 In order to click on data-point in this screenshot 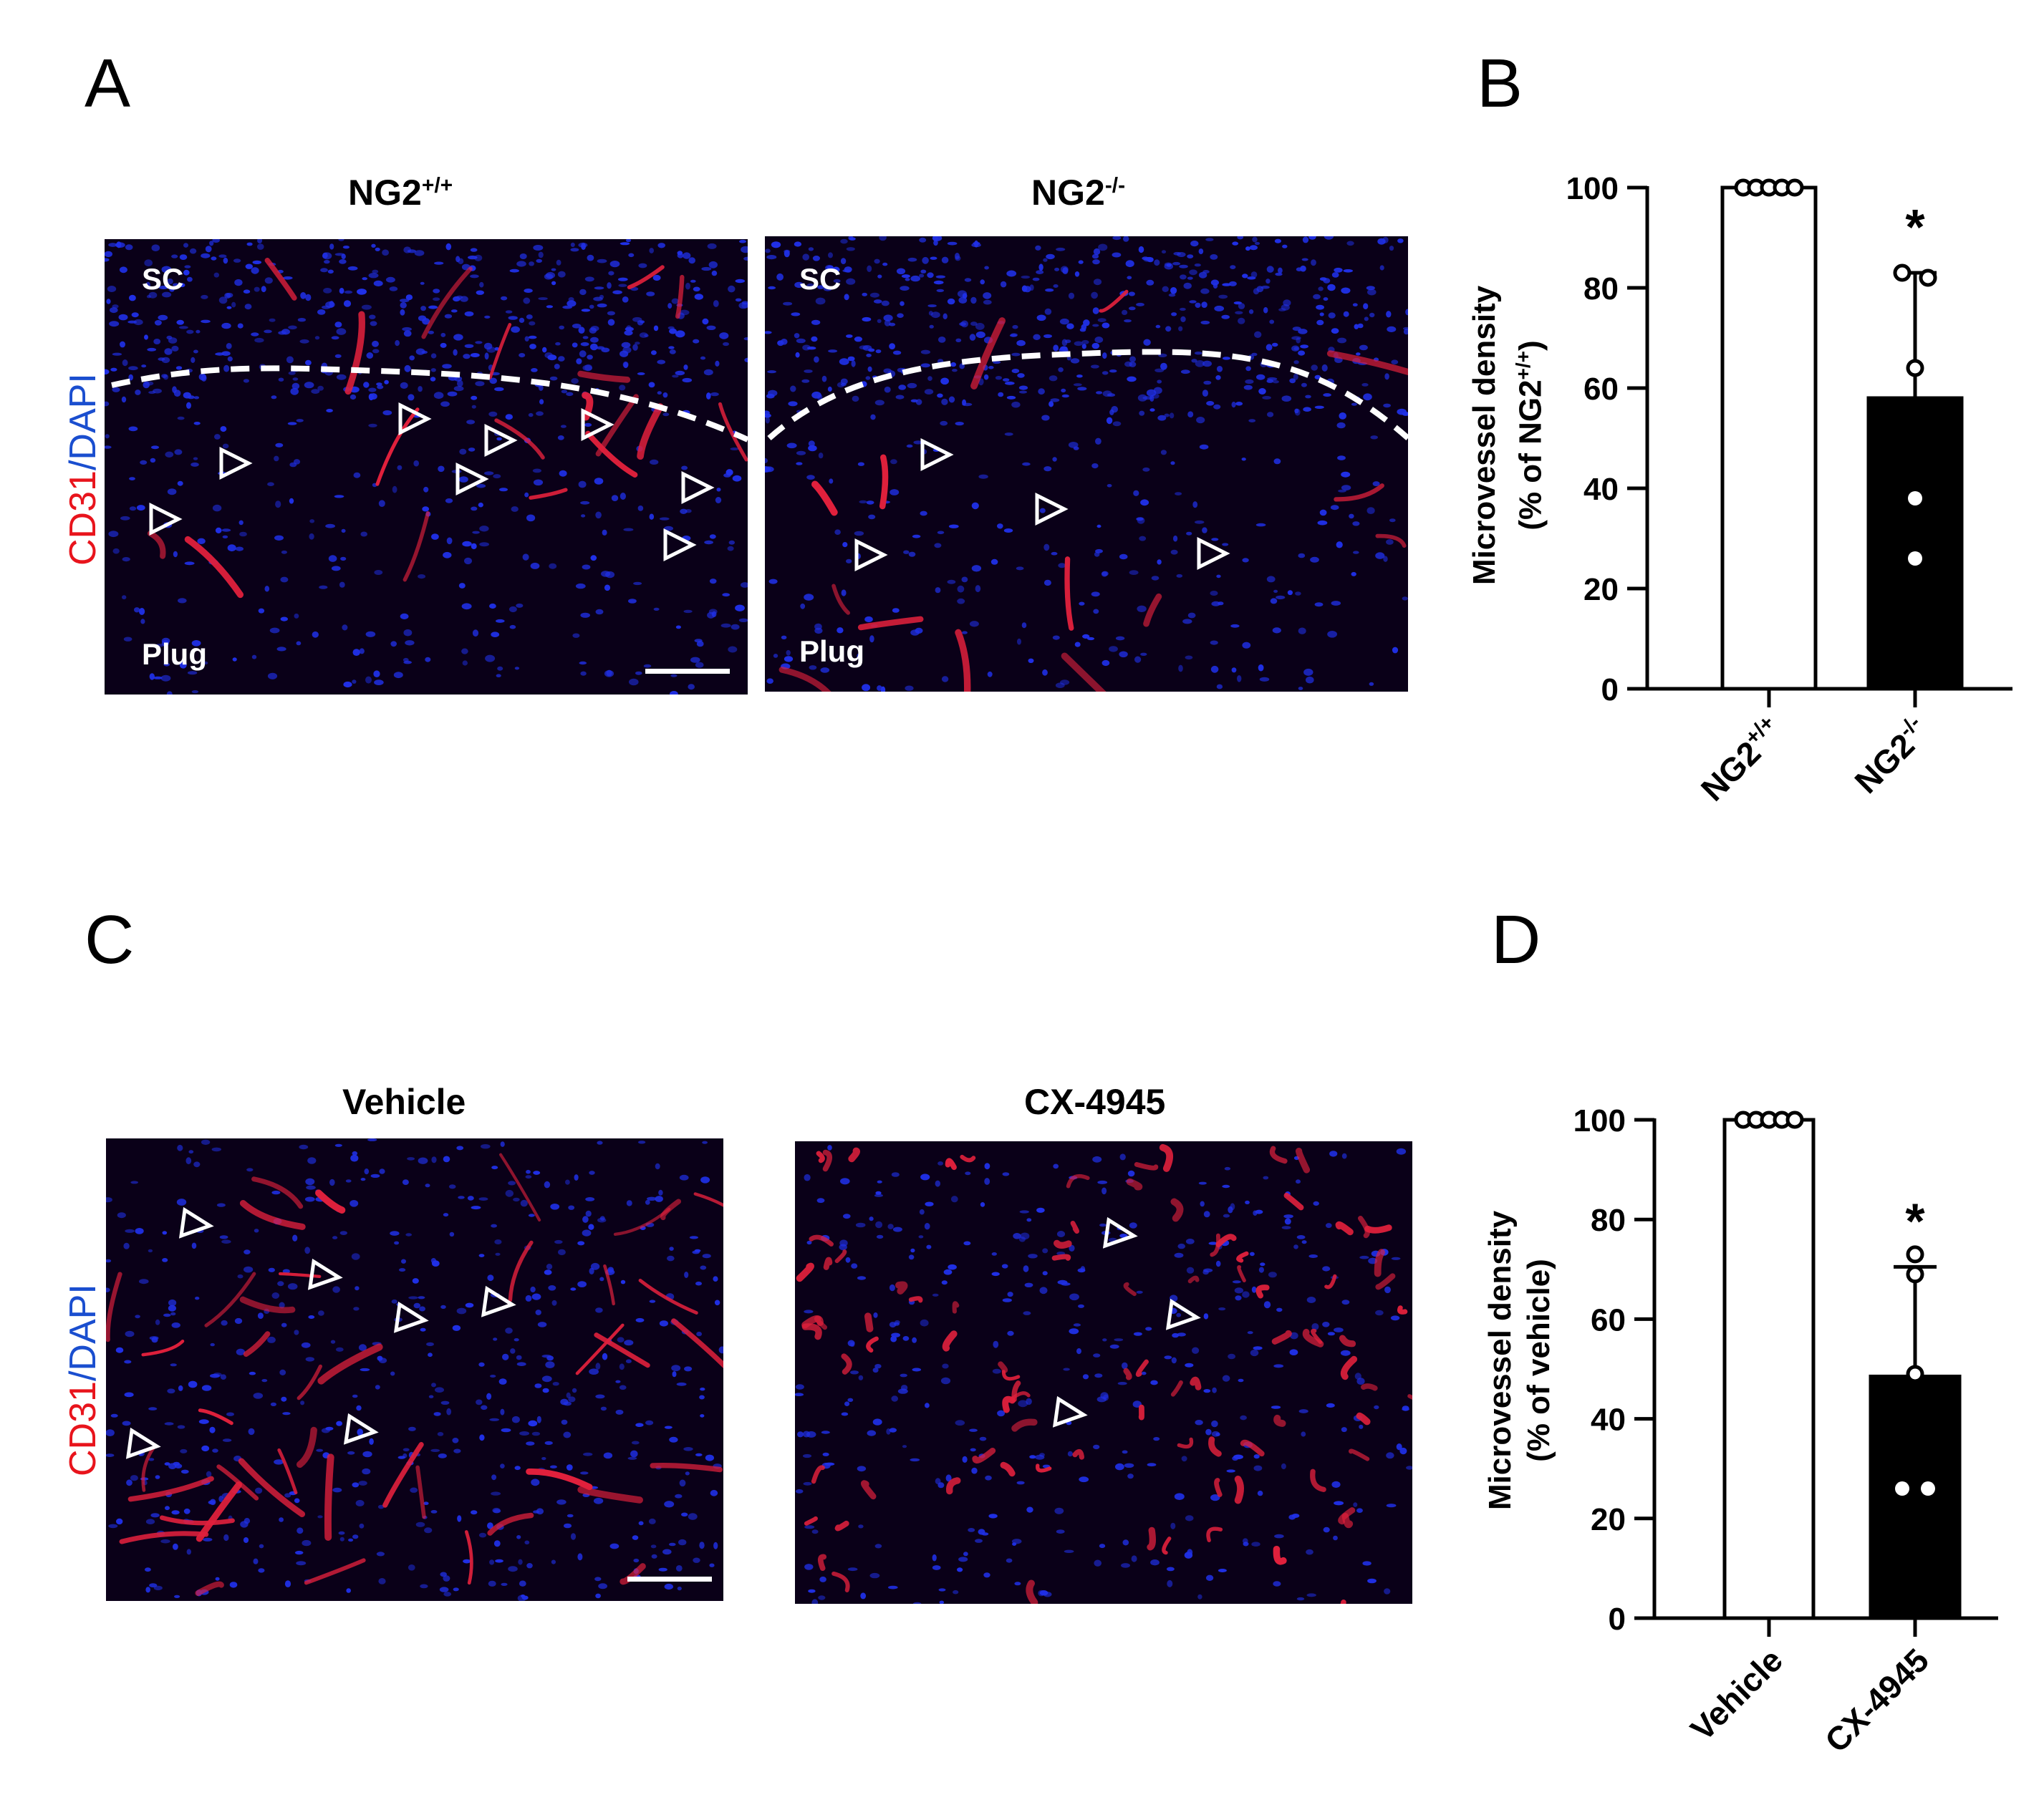, I will do `click(1928, 1488)`.